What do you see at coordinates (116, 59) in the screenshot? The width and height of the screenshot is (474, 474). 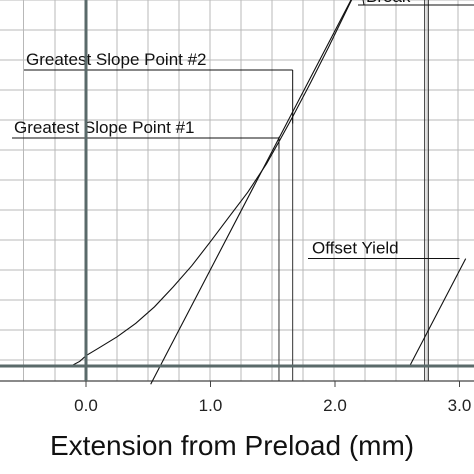 I see `annotation-label: Greatest Slope Point #2` at bounding box center [116, 59].